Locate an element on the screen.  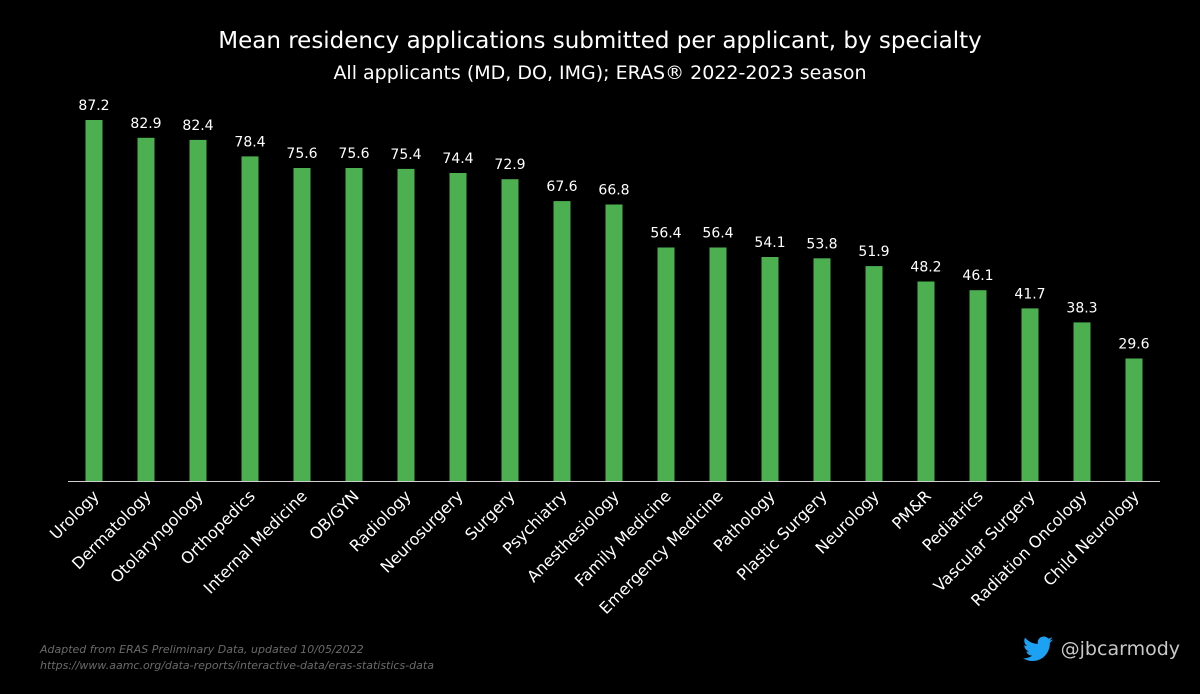
value-label: 53.8 is located at coordinates (821, 244).